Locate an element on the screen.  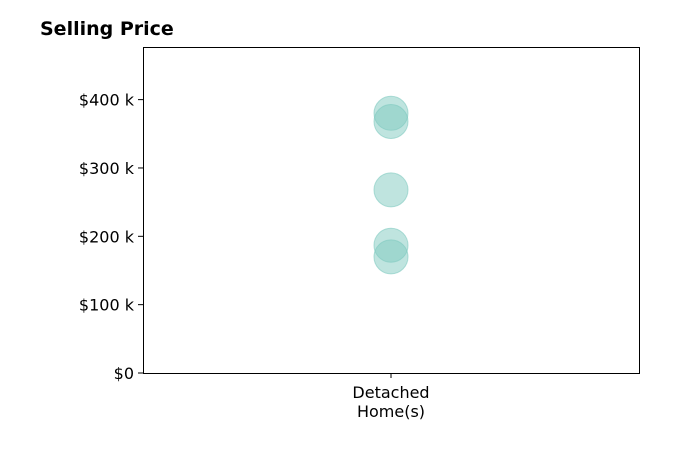
x-axis: Detached Home(s) is located at coordinates (391, 397).